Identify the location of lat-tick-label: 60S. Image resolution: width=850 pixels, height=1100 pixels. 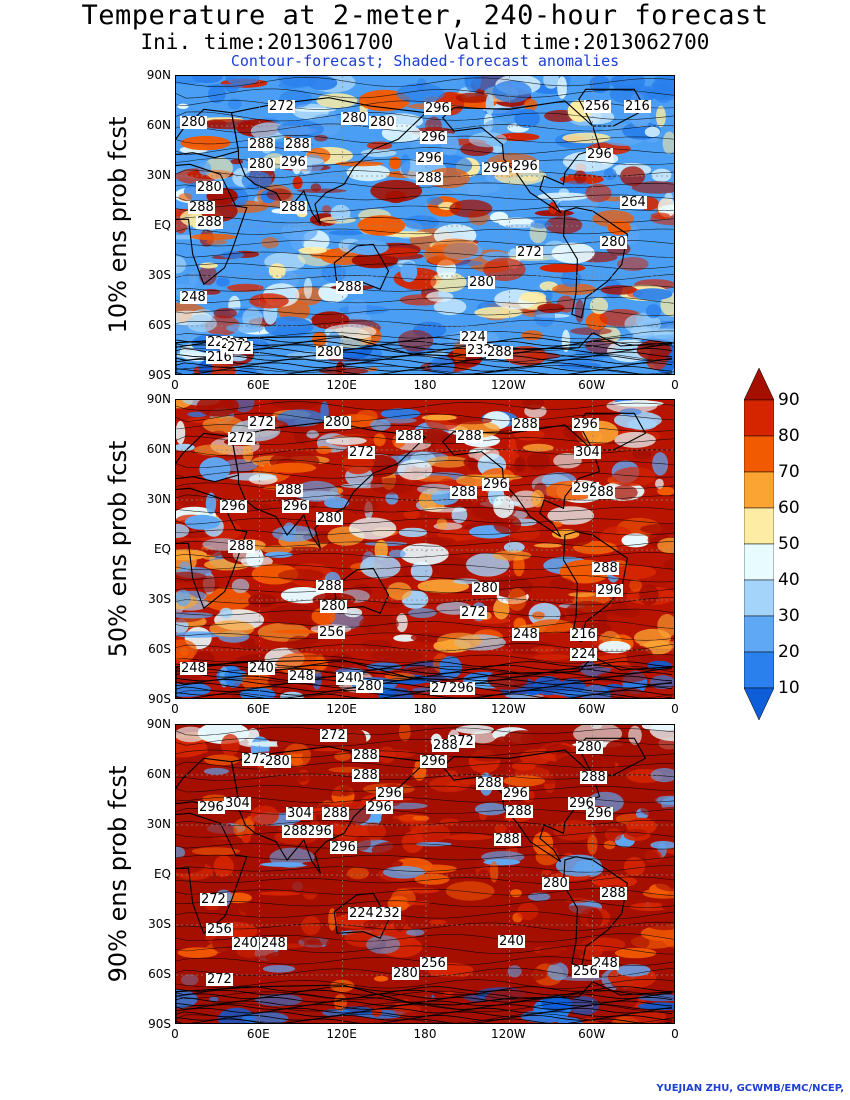
(159, 325).